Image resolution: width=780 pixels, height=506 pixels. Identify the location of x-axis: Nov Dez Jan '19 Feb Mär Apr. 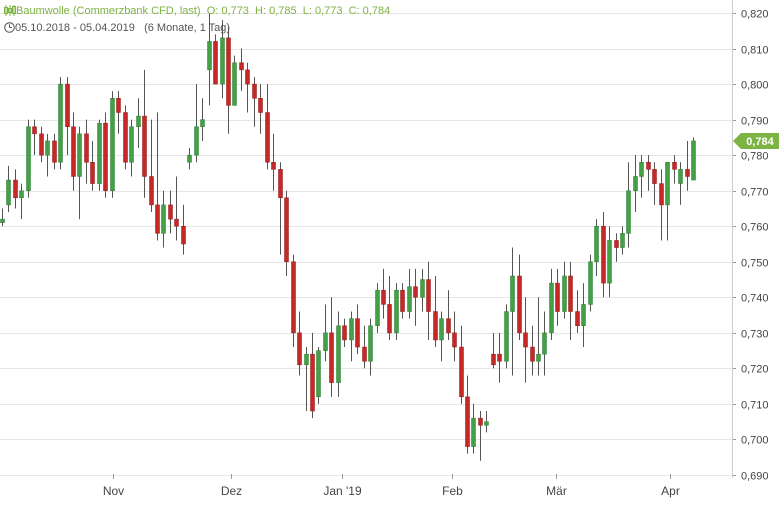
(391, 486).